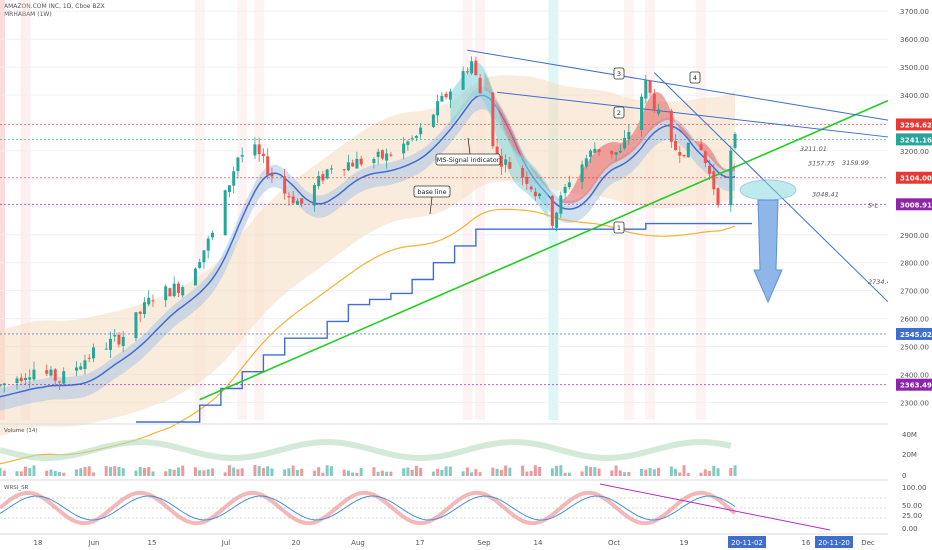  Describe the element at coordinates (94, 543) in the screenshot. I see `time-label: Jun` at that location.